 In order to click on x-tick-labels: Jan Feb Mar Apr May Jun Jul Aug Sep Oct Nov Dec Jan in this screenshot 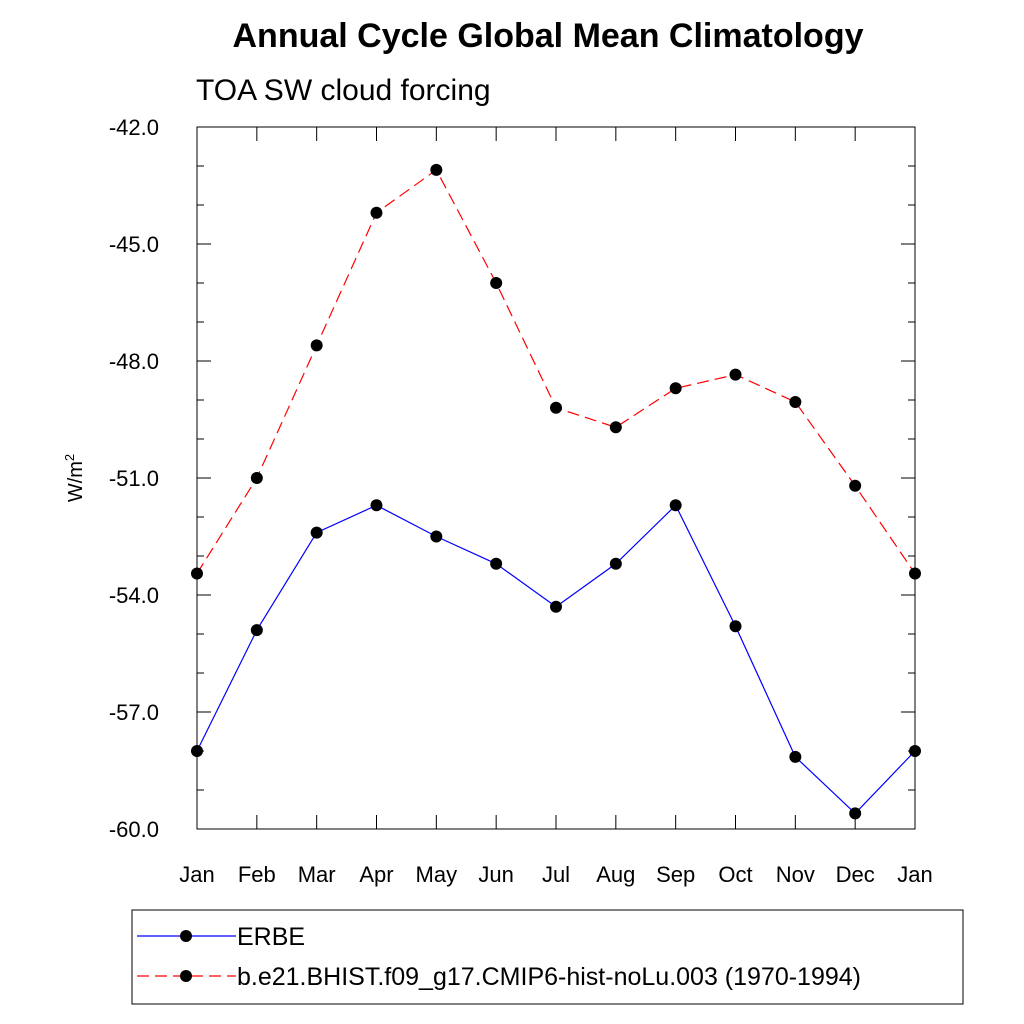, I will do `click(555, 874)`.